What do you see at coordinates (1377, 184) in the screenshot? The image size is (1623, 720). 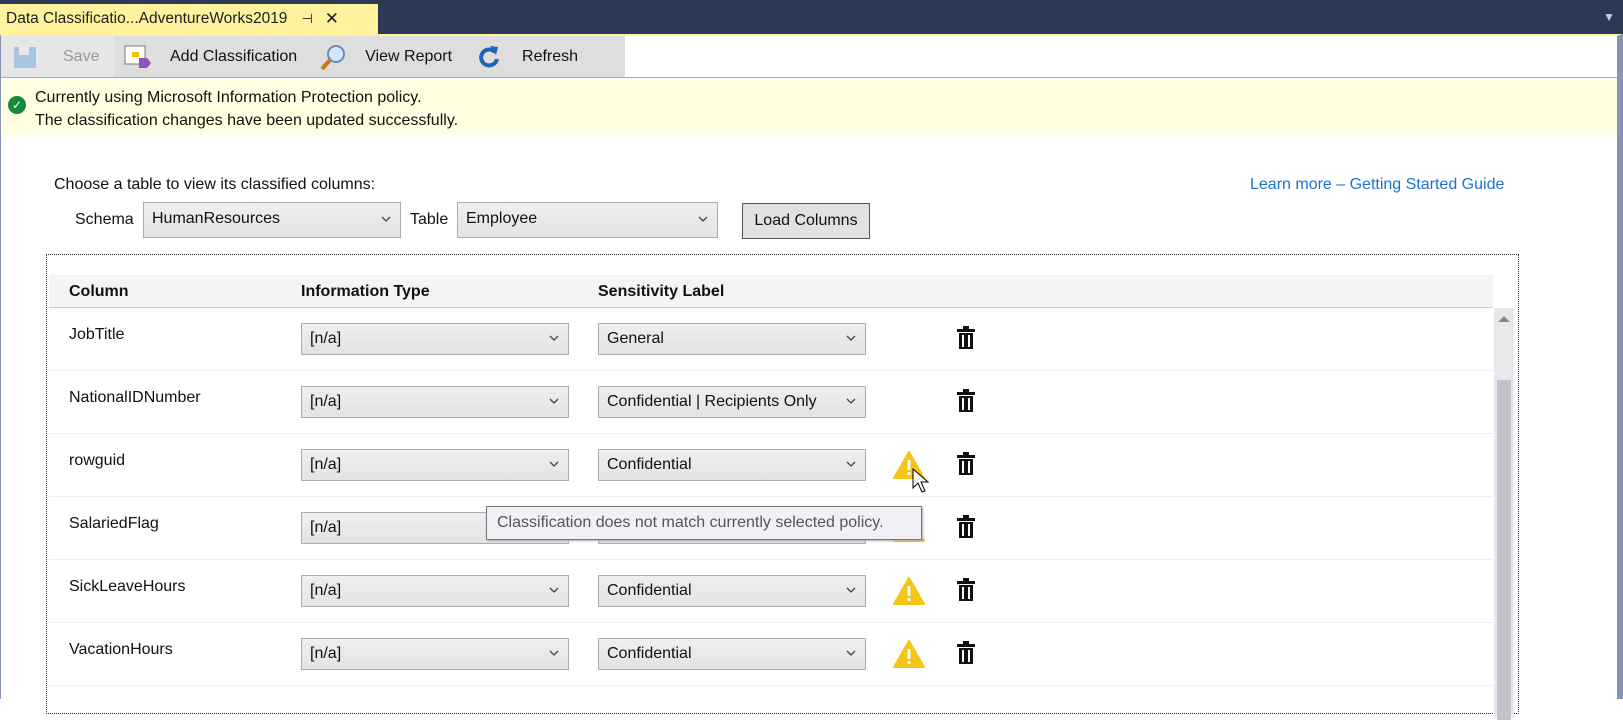 I see `learn-more-link: Learn more – Getting Started Guide` at bounding box center [1377, 184].